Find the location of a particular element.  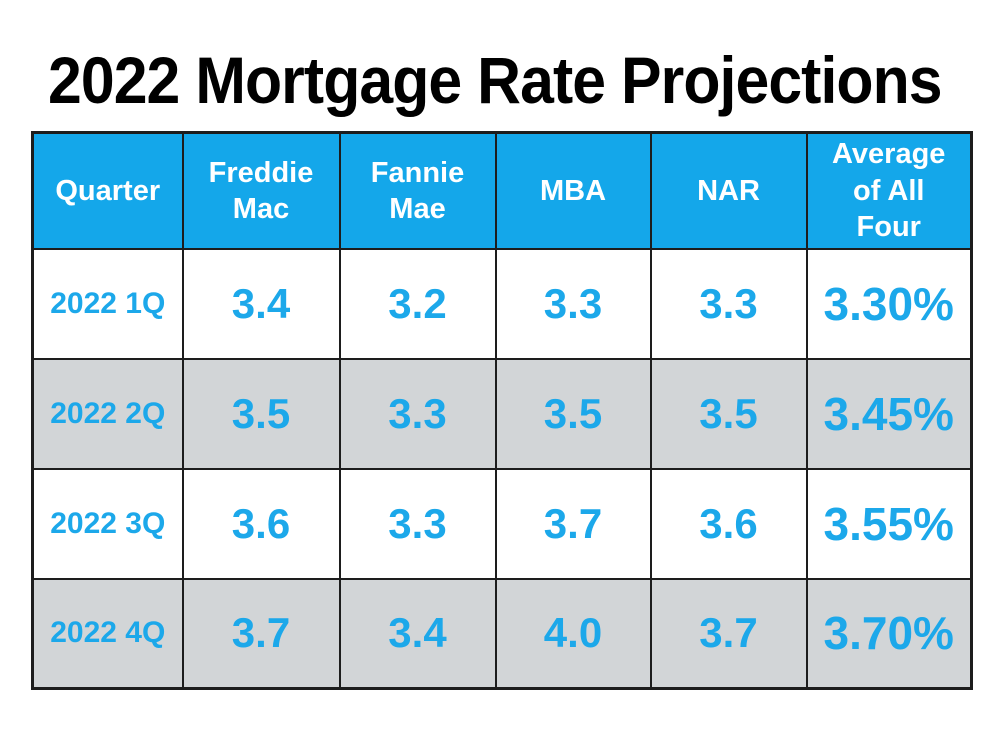

column-header-freddie-mac: Freddie Mac is located at coordinates (261, 190).